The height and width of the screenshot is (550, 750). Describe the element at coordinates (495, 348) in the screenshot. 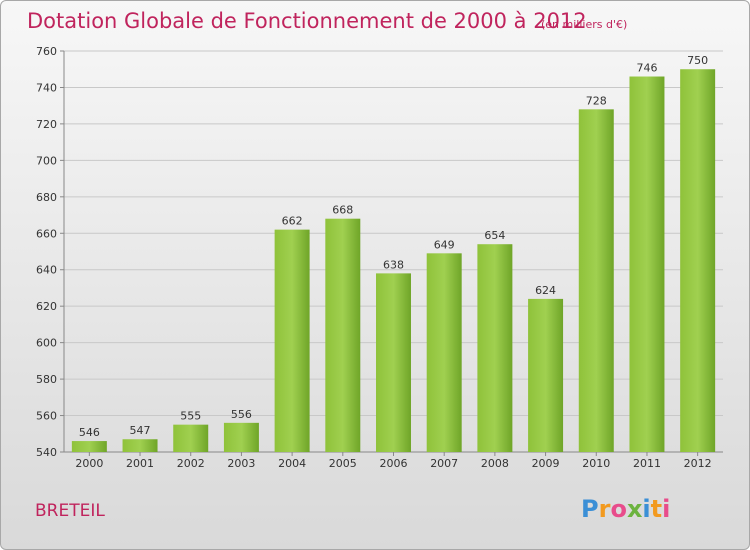

I see `bar-2008` at that location.